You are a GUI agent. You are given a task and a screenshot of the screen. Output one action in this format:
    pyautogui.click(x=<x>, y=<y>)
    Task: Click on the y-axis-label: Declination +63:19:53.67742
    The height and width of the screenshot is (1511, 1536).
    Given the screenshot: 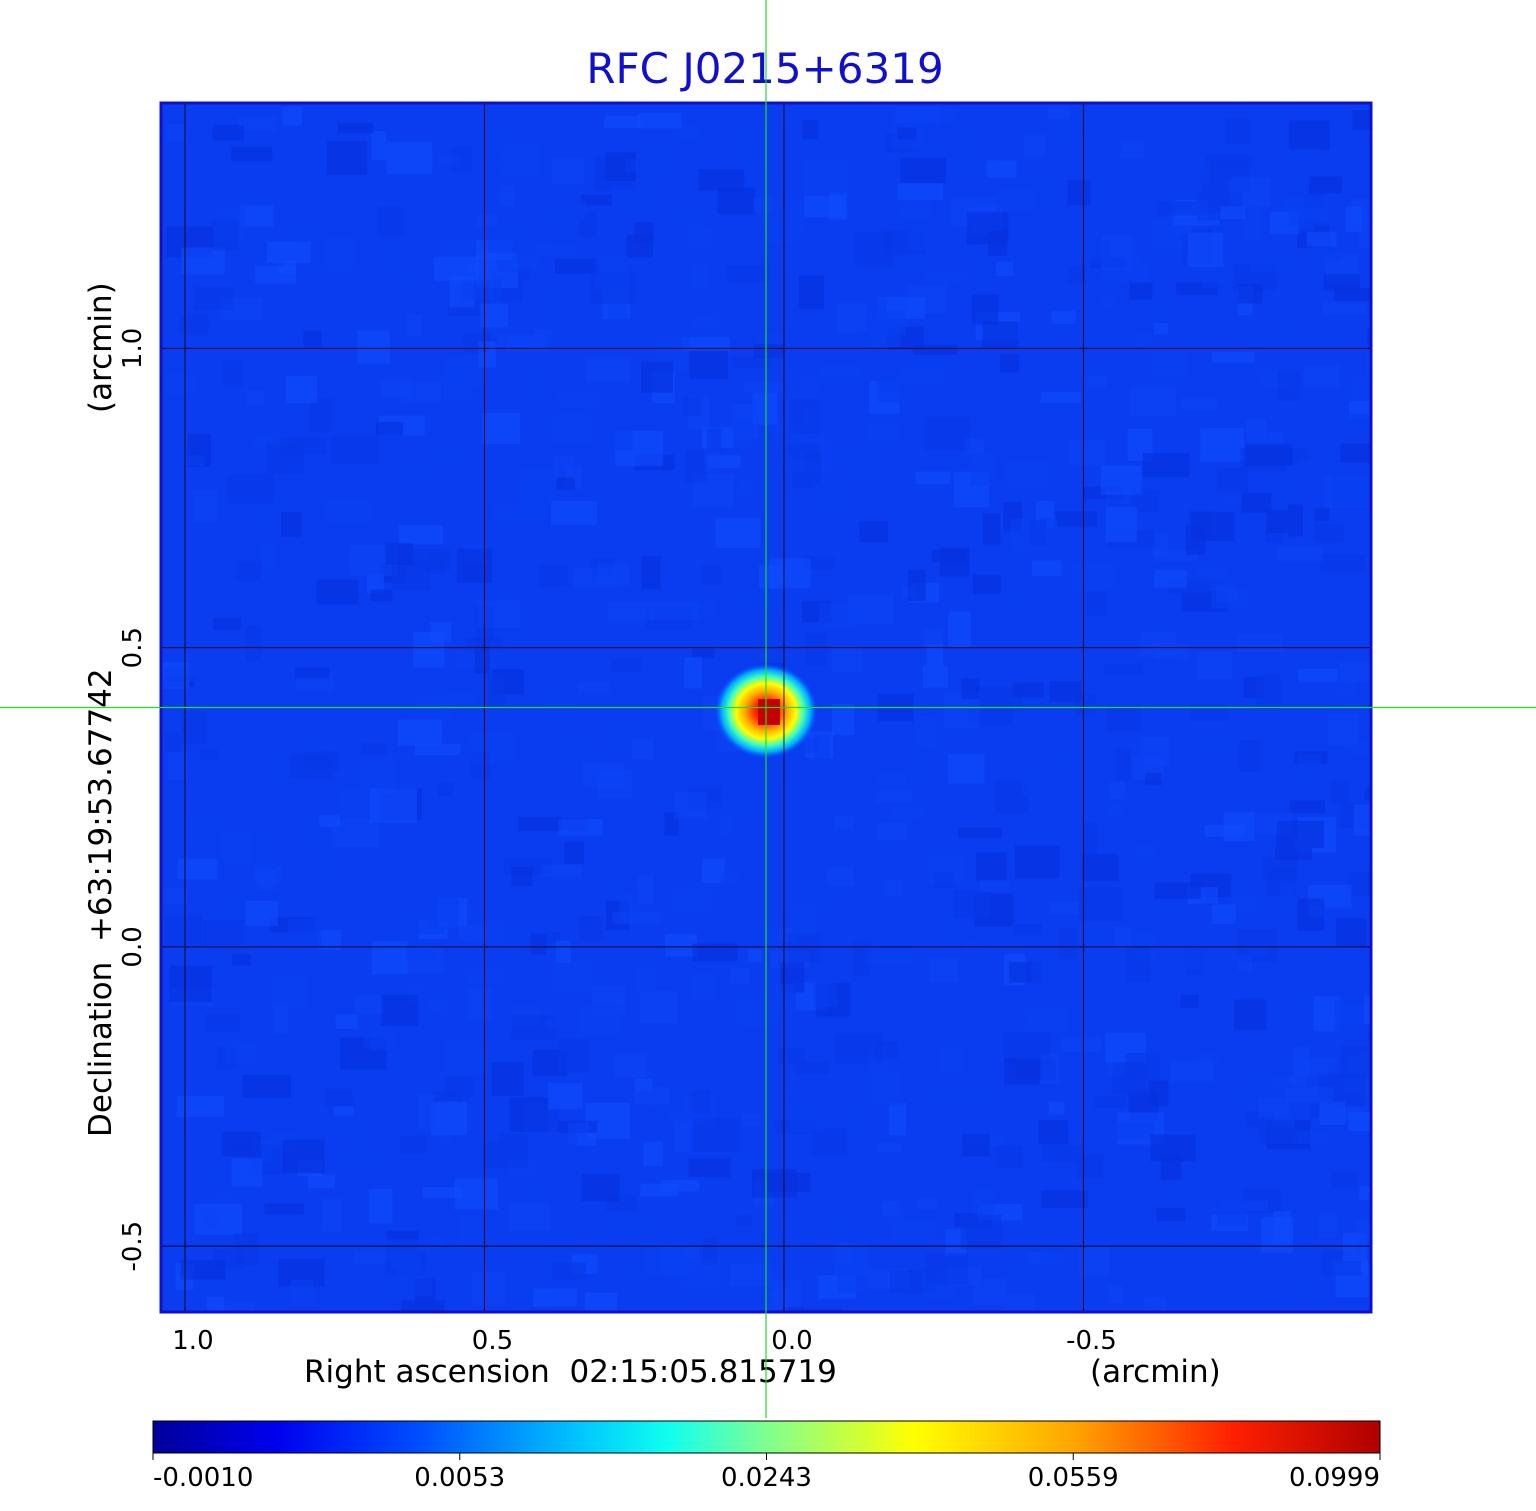 What is the action you would take?
    pyautogui.click(x=101, y=902)
    